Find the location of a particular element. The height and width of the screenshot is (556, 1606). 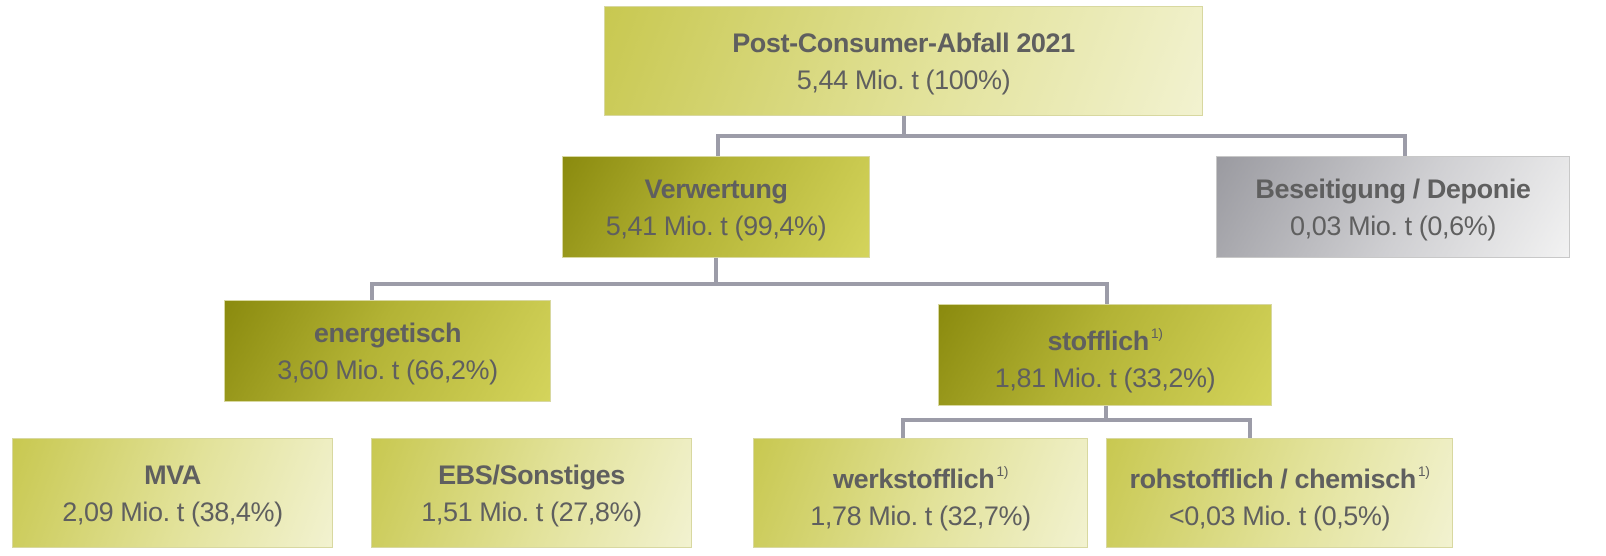

node-value: 1,81 Mio. t (33,2%) is located at coordinates (1105, 378).